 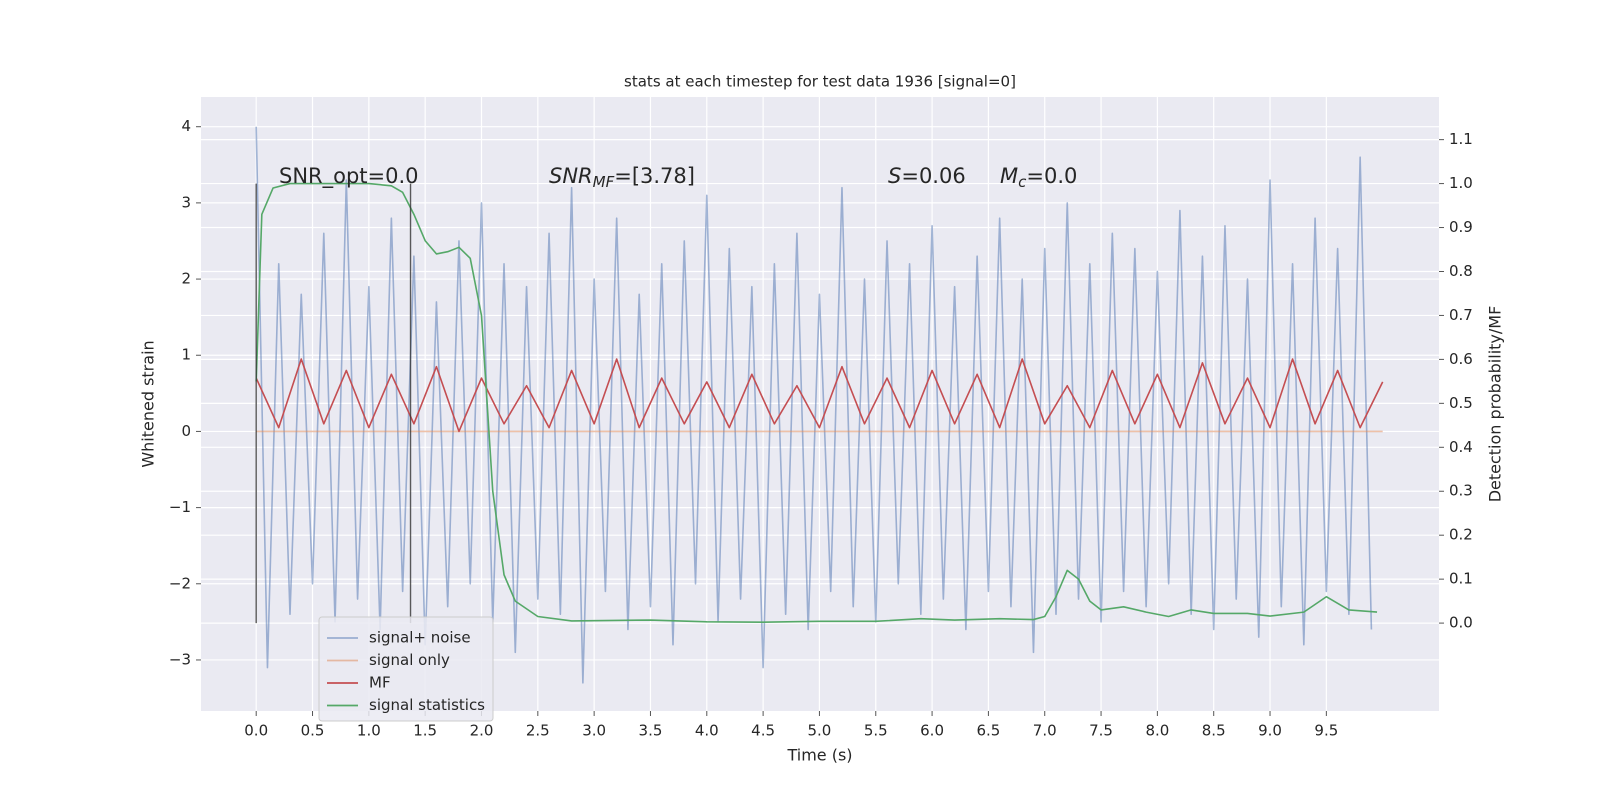 I want to click on y2-tick-label: 0.7, so click(x=1461, y=315).